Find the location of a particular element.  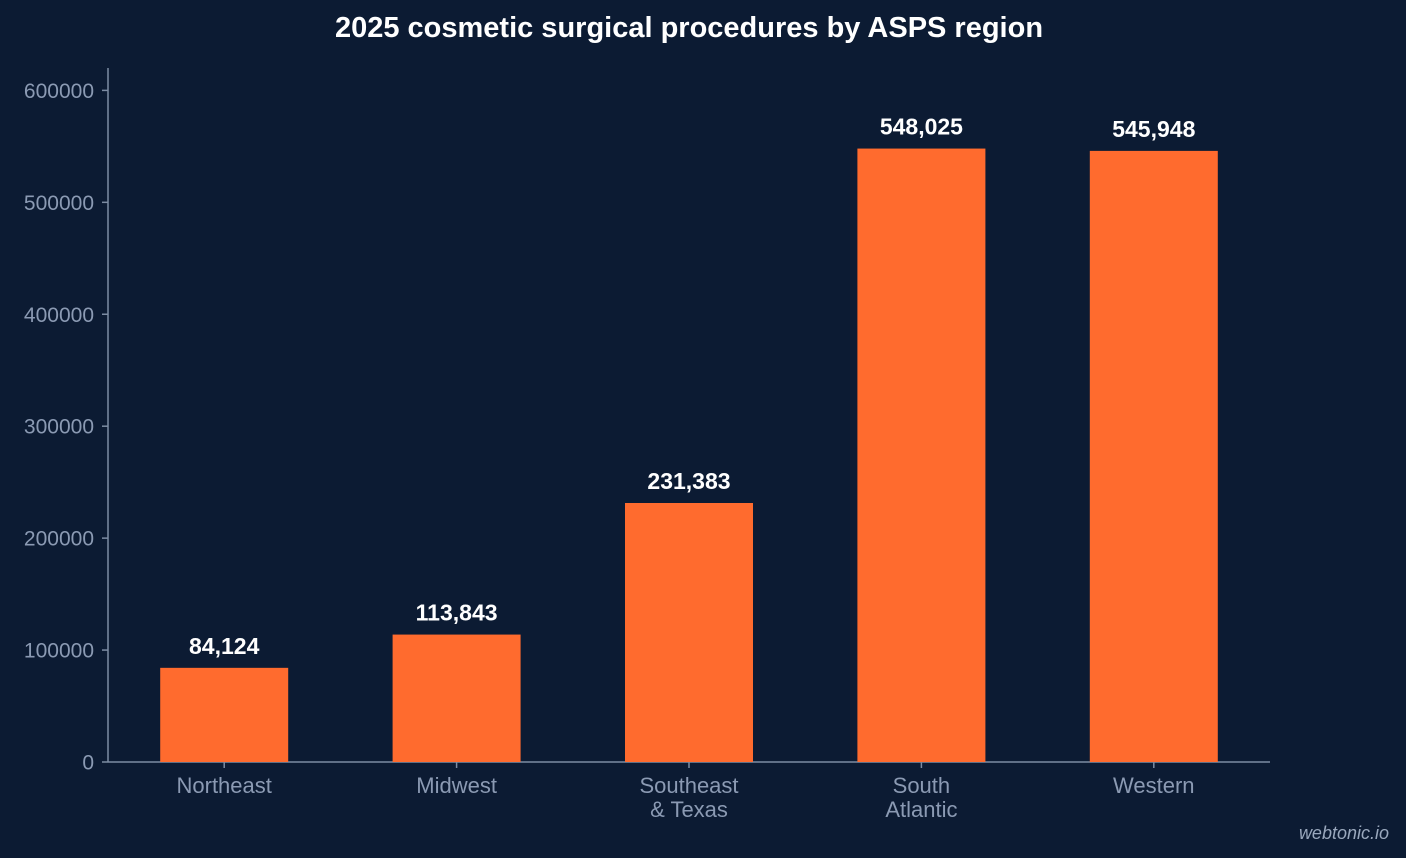

x-tick-label-line: Atlantic is located at coordinates (921, 809).